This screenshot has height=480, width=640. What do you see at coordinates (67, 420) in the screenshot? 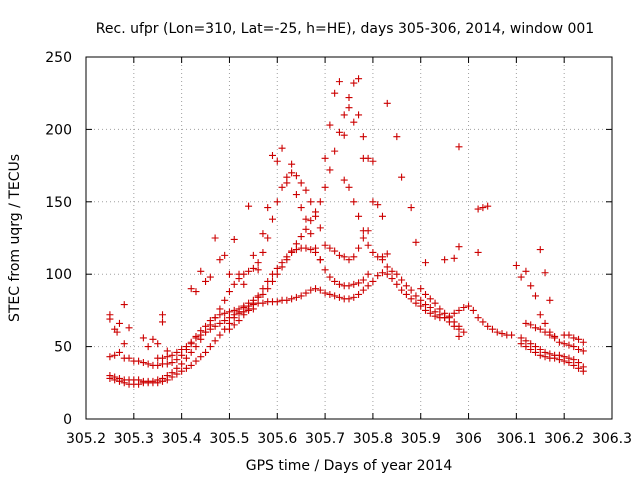
I see `y-tick-label: 0` at bounding box center [67, 420].